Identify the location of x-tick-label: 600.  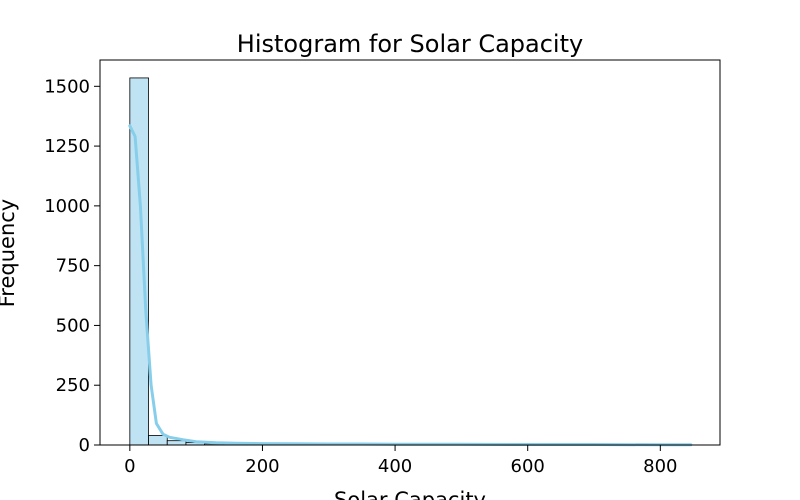
(528, 466).